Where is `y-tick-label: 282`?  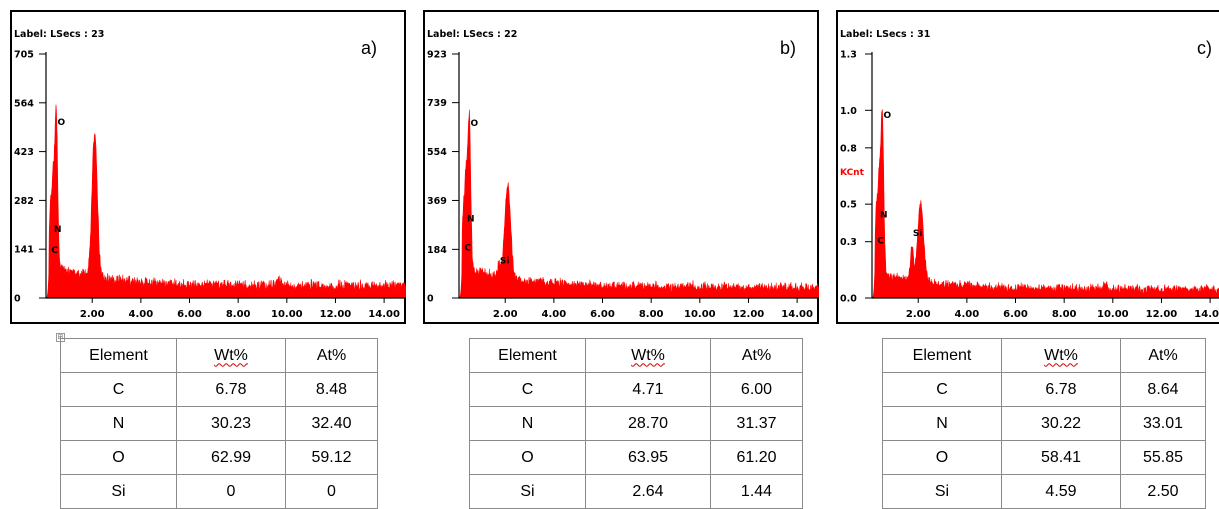
y-tick-label: 282 is located at coordinates (24, 201).